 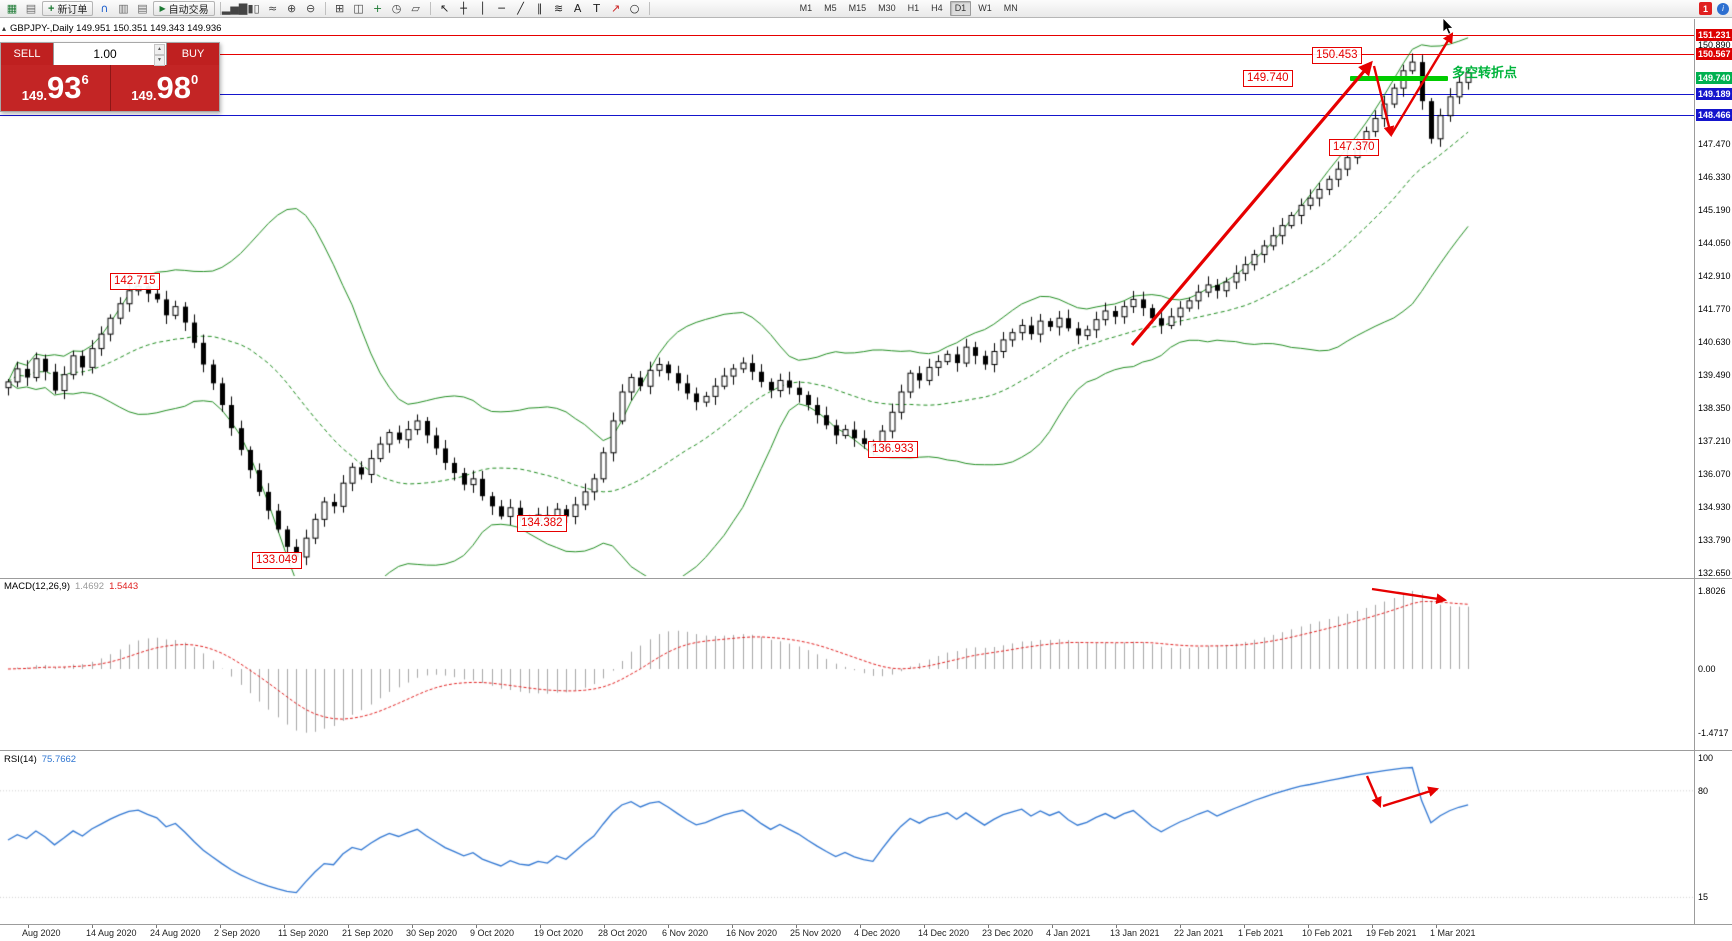 What do you see at coordinates (135, 281) in the screenshot?
I see `price-label-object: 142.715` at bounding box center [135, 281].